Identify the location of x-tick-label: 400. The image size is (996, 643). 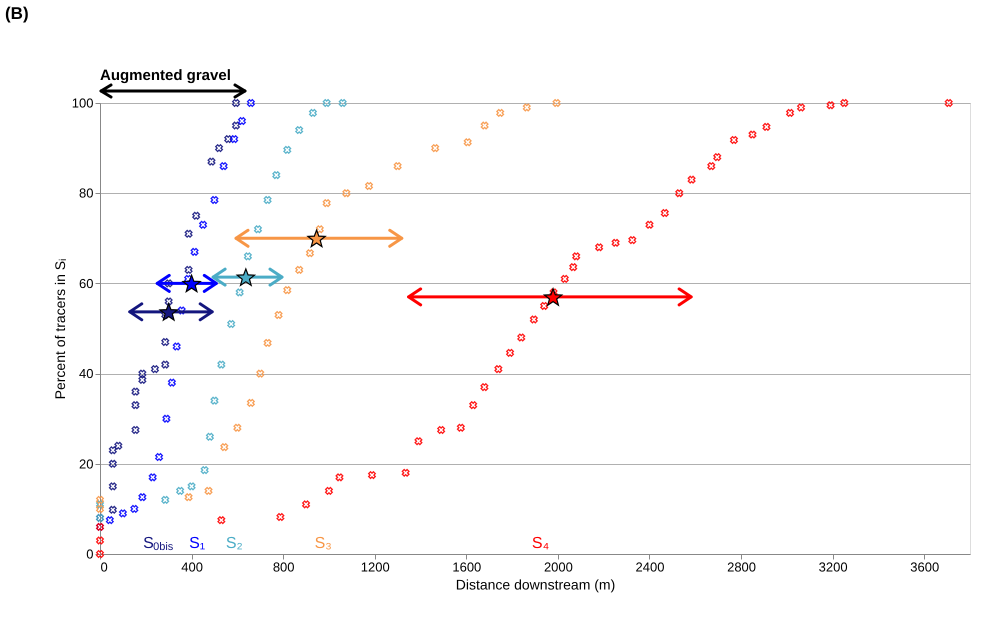
(192, 567).